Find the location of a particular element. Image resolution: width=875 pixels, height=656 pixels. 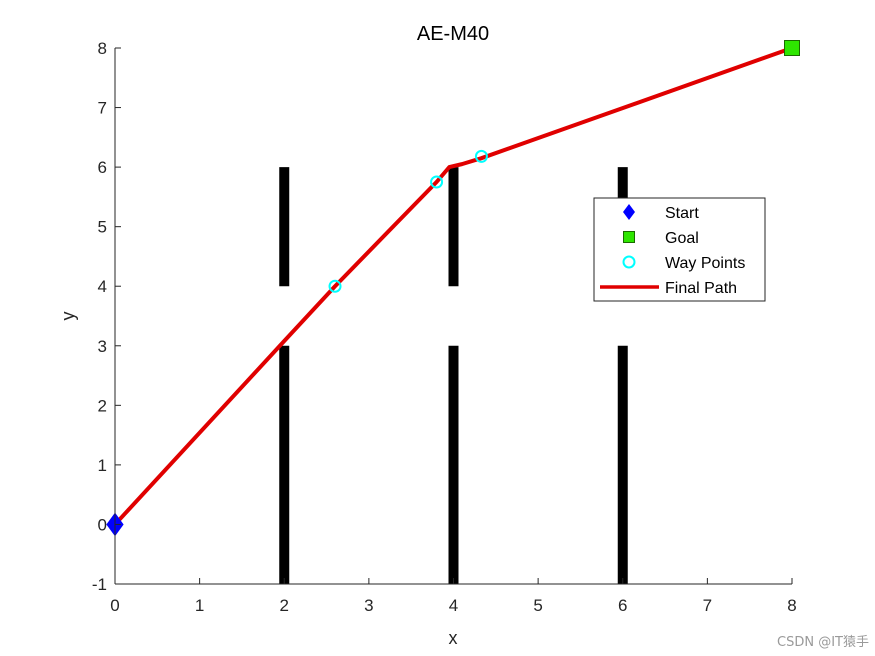

legend-swatch-goal is located at coordinates (629, 237).